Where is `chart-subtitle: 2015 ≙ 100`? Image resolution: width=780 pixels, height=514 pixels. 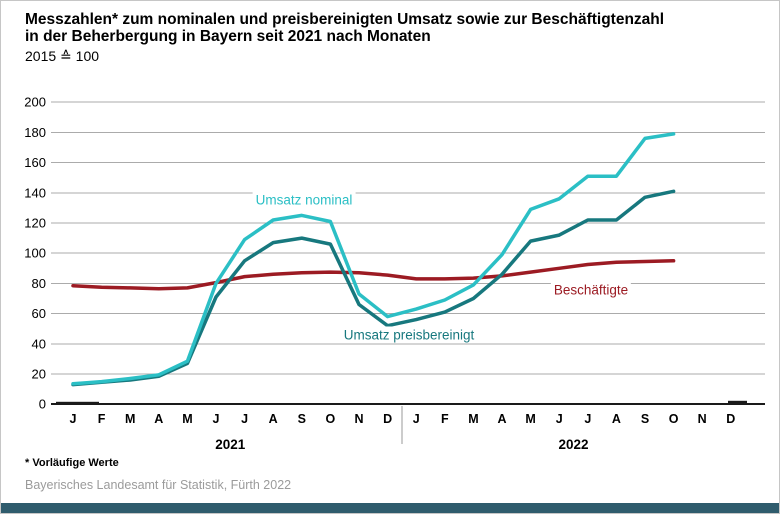 chart-subtitle: 2015 ≙ 100 is located at coordinates (62, 56).